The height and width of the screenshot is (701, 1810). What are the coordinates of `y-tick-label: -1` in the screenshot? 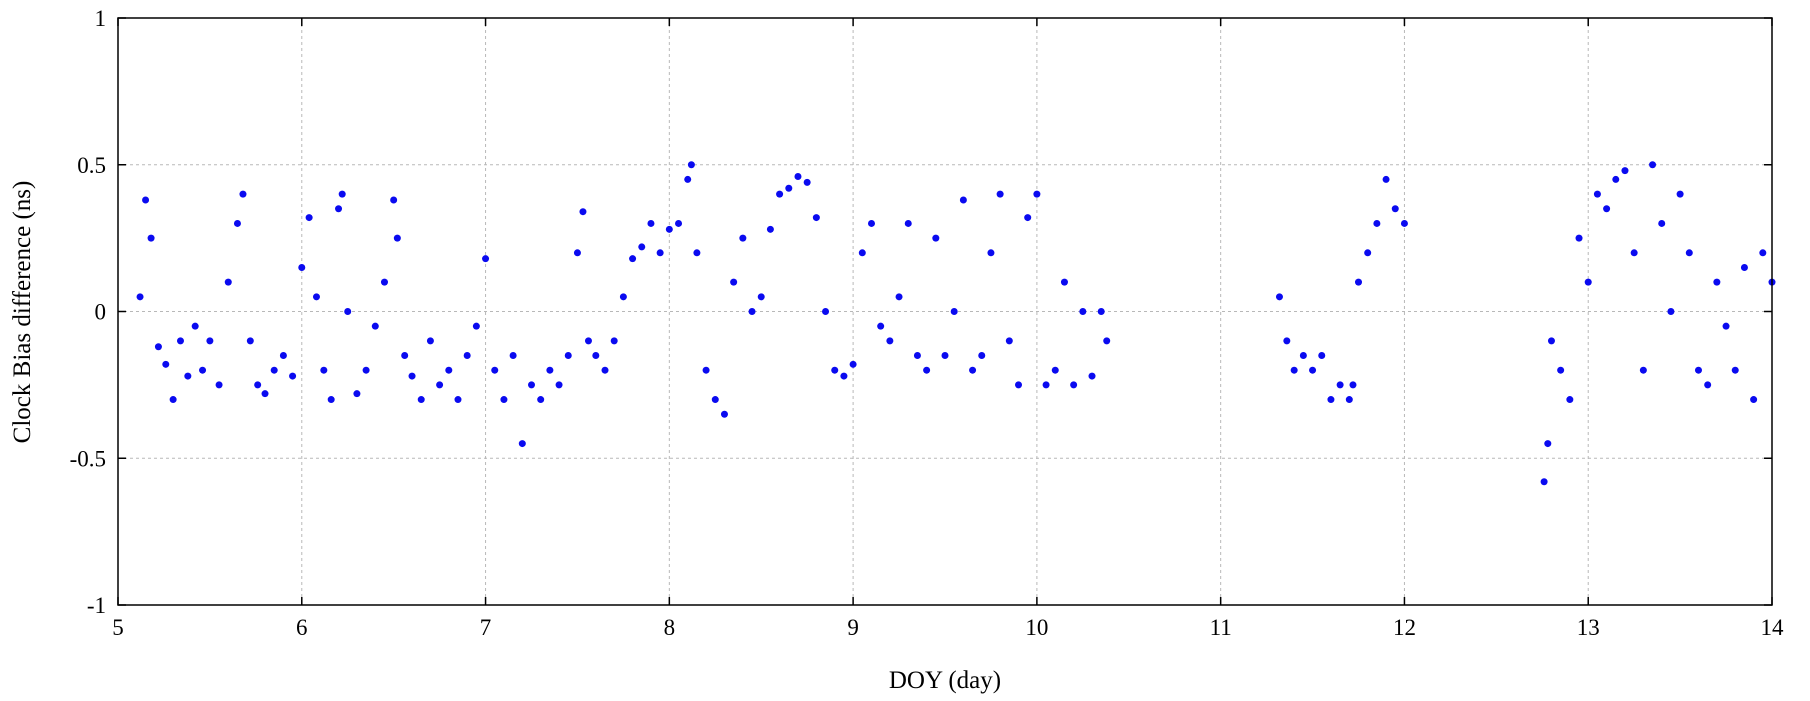 It's located at (96, 605).